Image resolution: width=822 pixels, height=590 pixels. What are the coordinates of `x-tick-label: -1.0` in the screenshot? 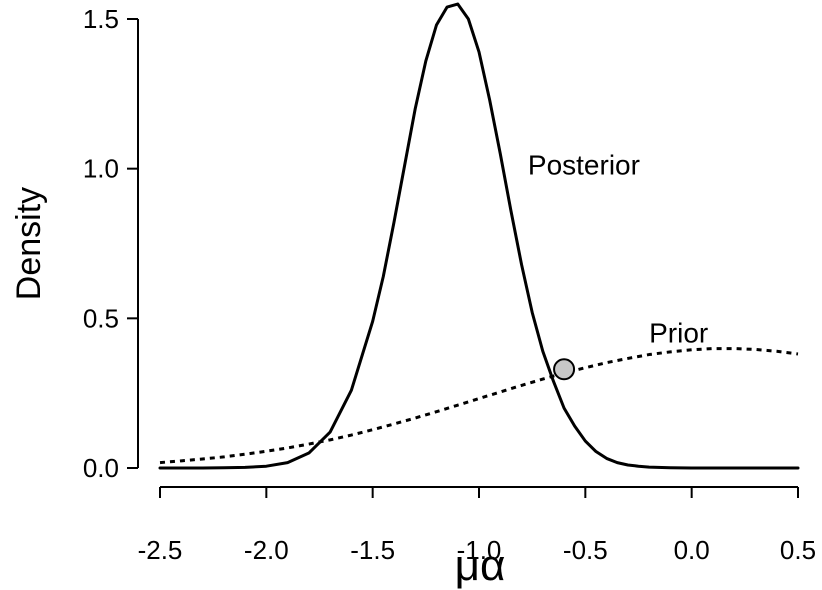 It's located at (479, 550).